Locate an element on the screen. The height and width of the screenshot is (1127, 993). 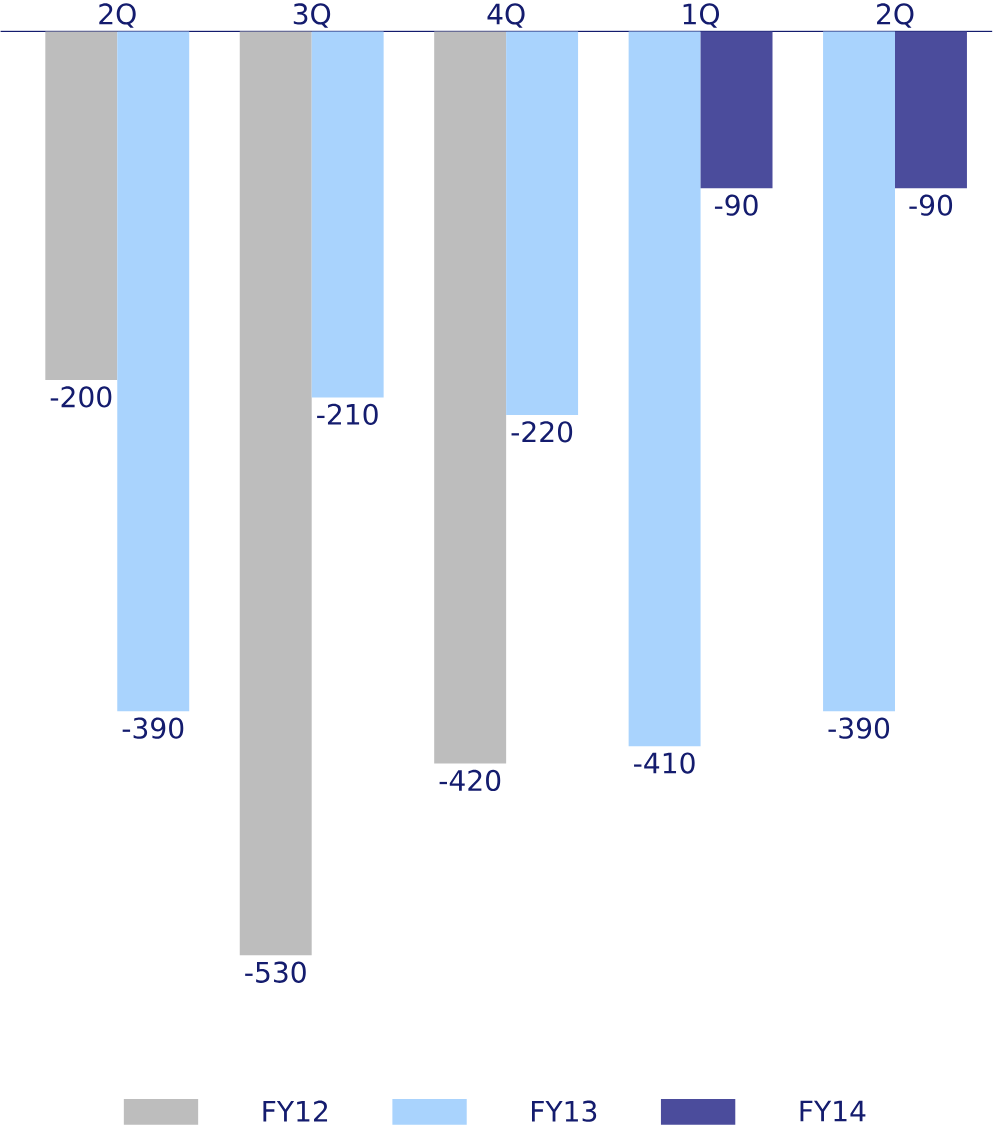
data-label: -530 is located at coordinates (275, 972).